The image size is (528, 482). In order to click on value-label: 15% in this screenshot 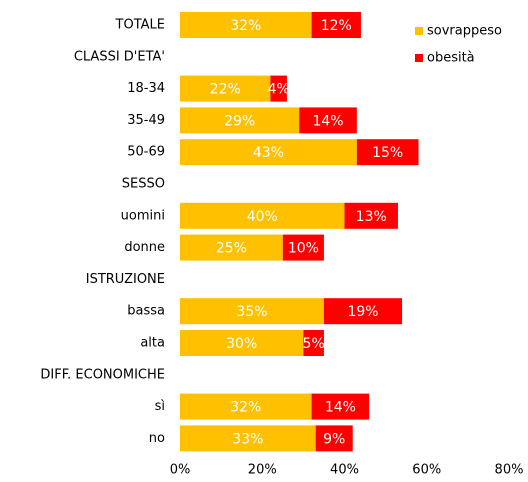, I will do `click(387, 153)`.